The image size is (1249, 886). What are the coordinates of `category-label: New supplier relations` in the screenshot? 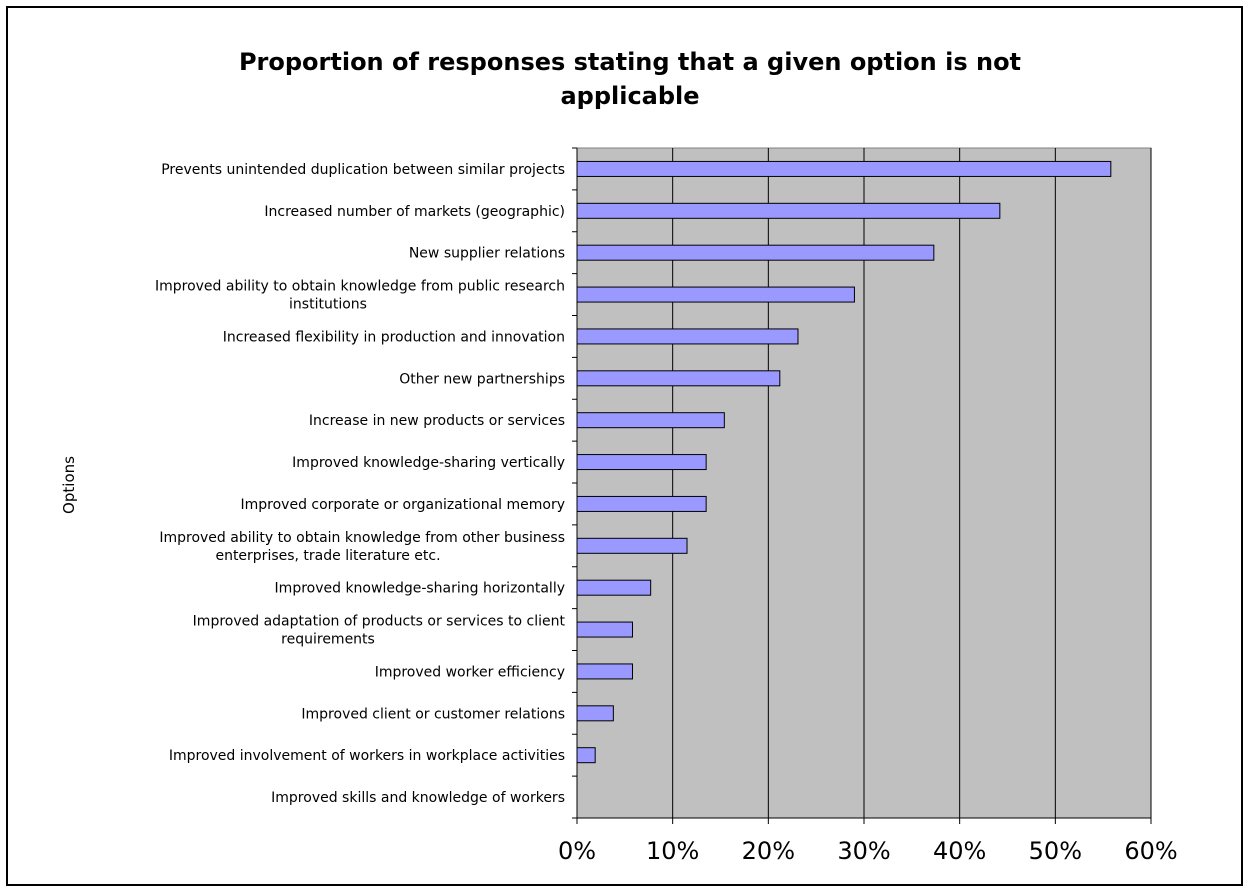 It's located at (487, 254).